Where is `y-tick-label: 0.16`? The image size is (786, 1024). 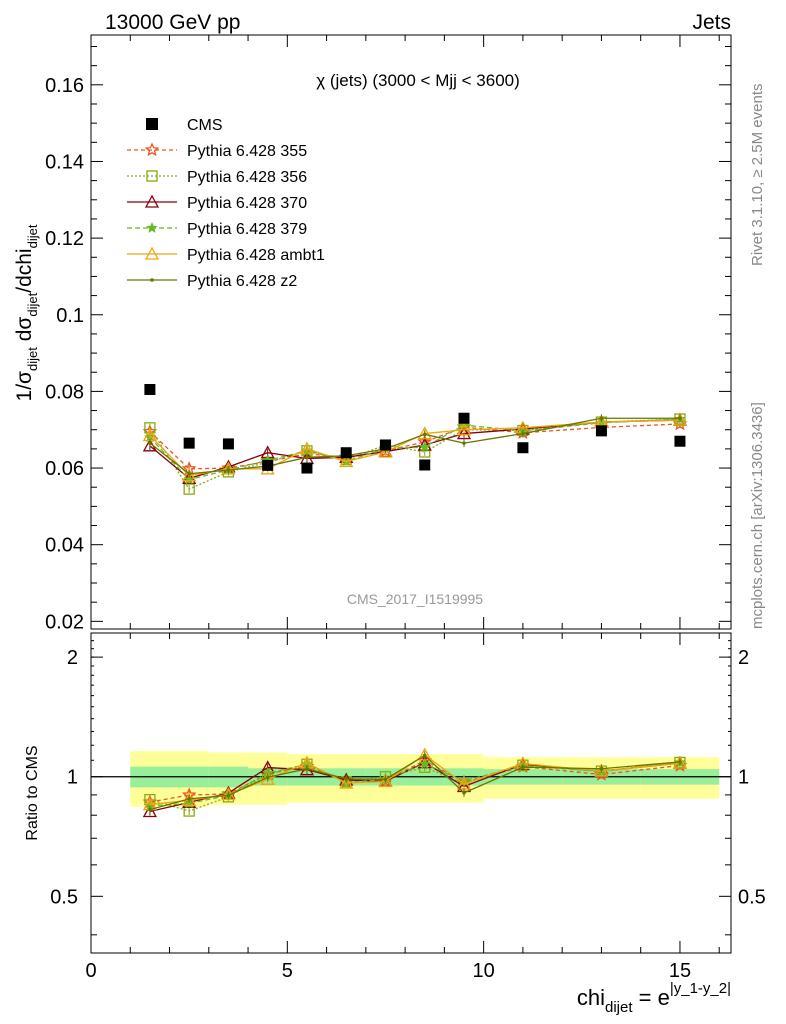
y-tick-label: 0.16 is located at coordinates (64, 86).